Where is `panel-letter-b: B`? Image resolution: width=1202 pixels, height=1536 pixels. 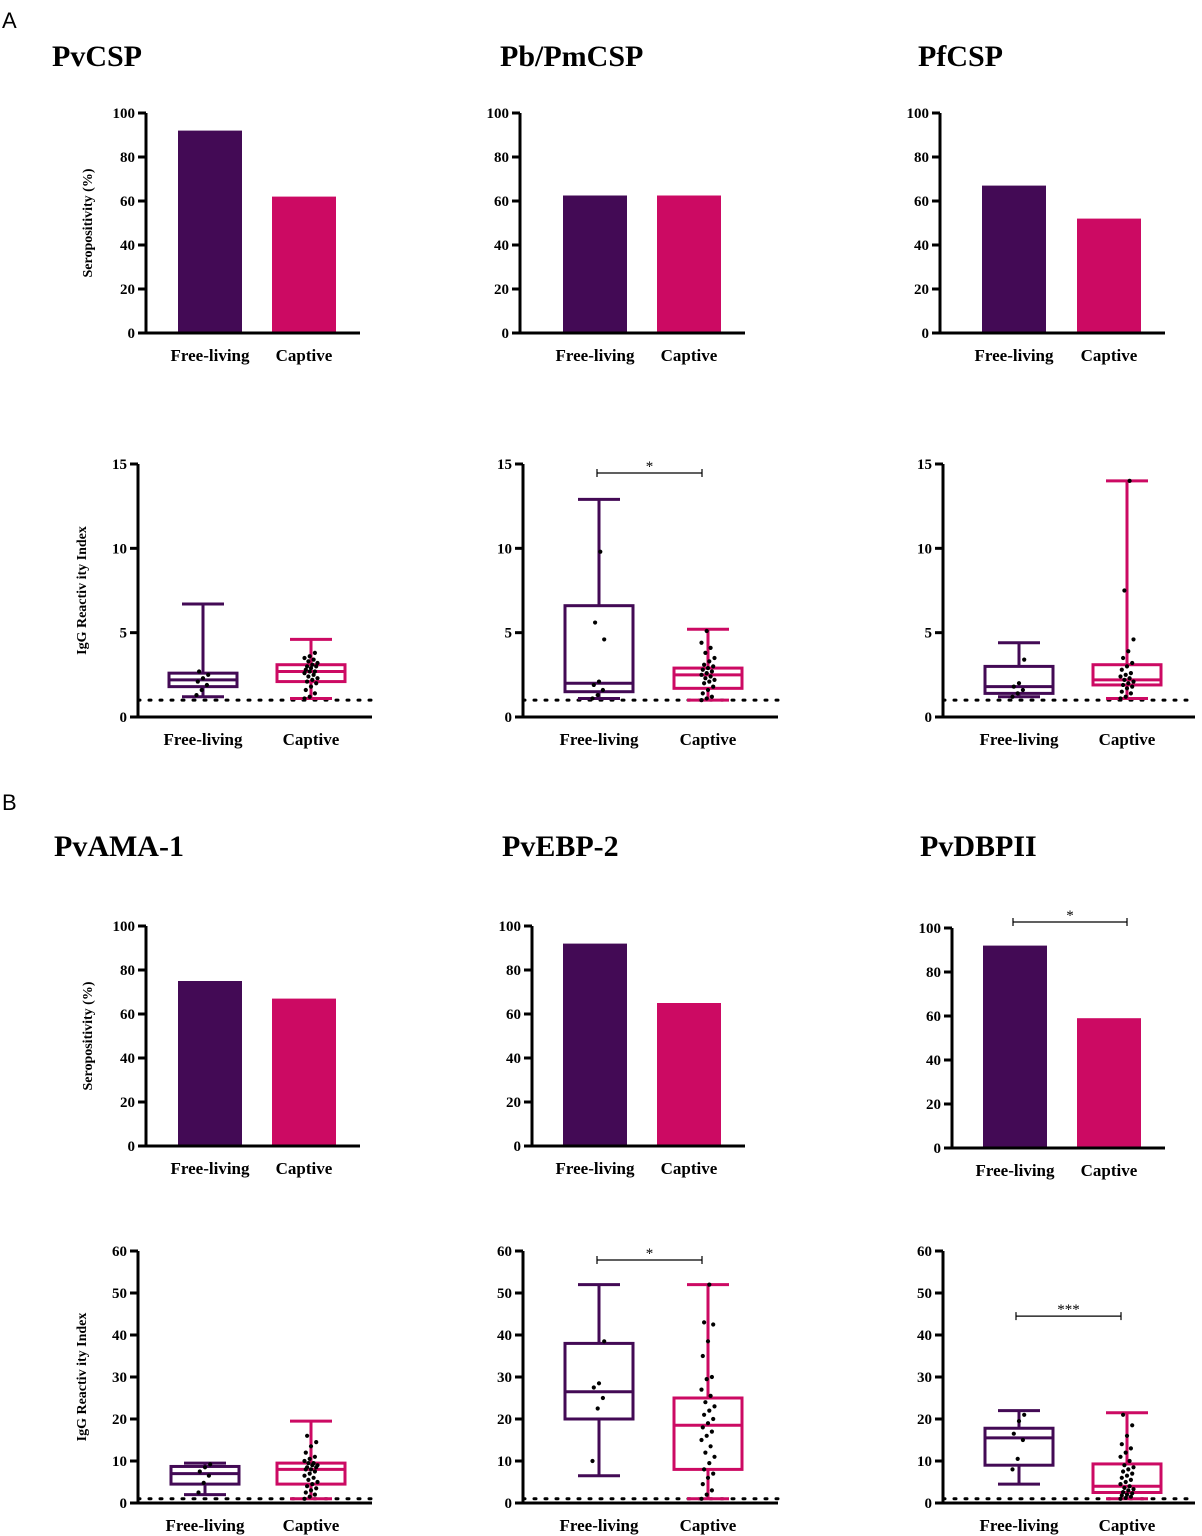
panel-letter-b: B is located at coordinates (9, 802).